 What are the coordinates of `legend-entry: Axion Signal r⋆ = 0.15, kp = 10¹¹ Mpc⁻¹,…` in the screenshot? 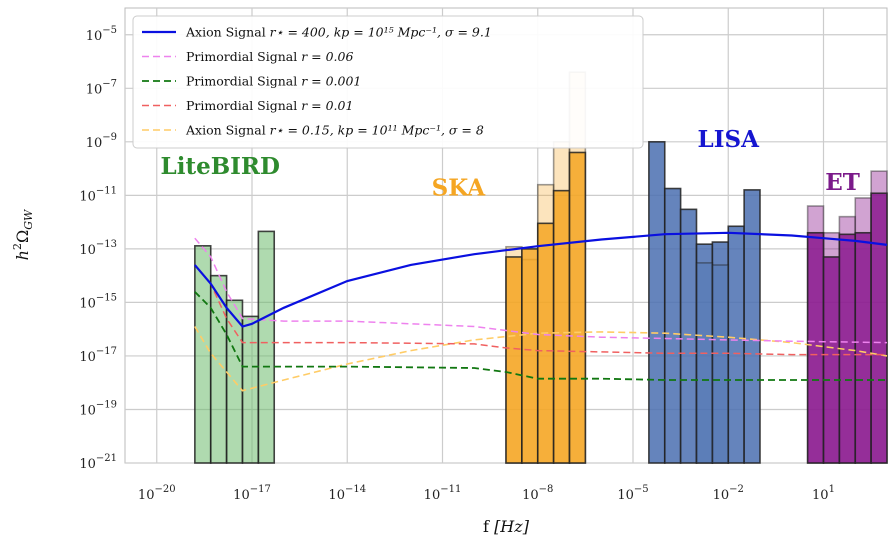 It's located at (334, 130).